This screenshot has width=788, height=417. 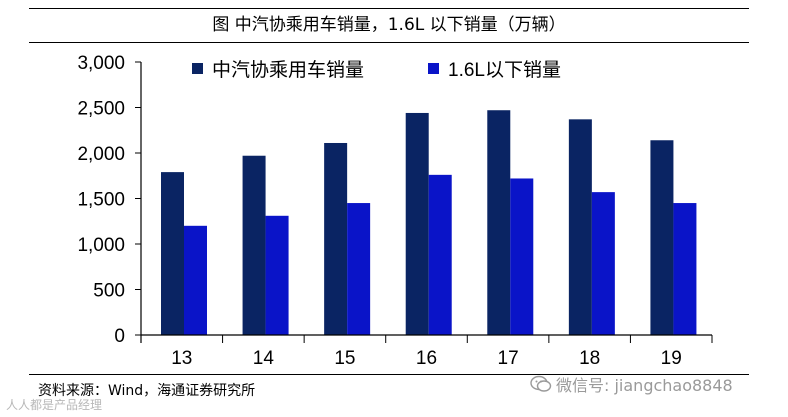 What do you see at coordinates (181, 358) in the screenshot?
I see `x-tick-label: 13` at bounding box center [181, 358].